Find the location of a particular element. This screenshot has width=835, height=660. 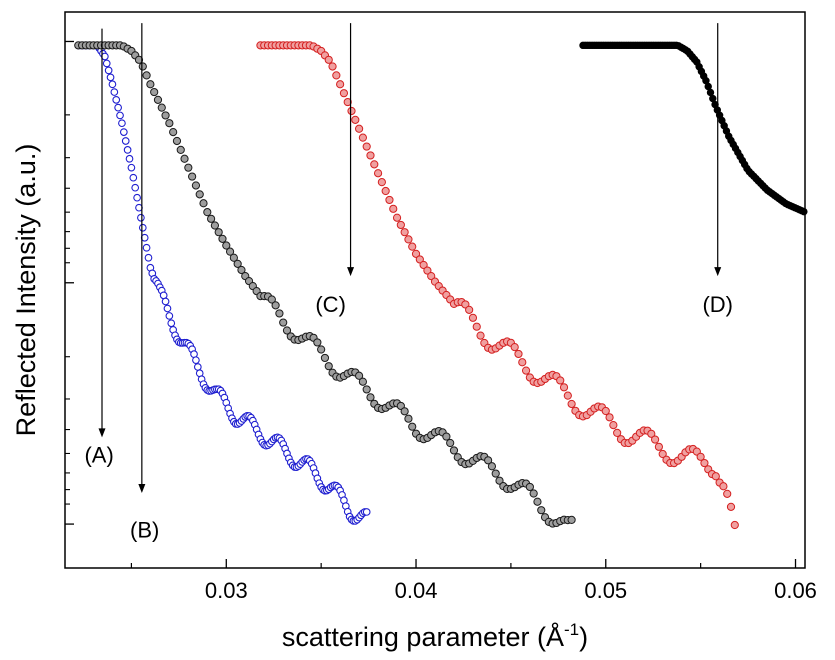

annotation-label-B: (B) is located at coordinates (144, 529).